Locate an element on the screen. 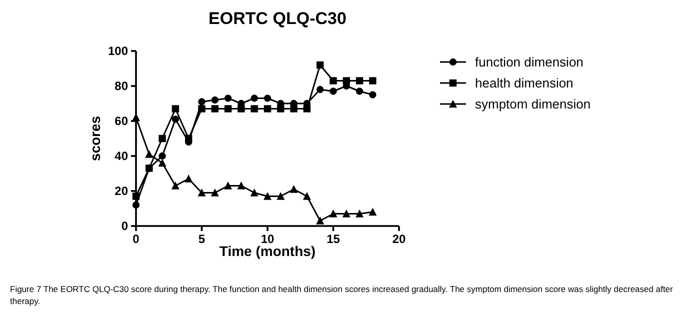  y-tick-label: 80 is located at coordinates (121, 86).